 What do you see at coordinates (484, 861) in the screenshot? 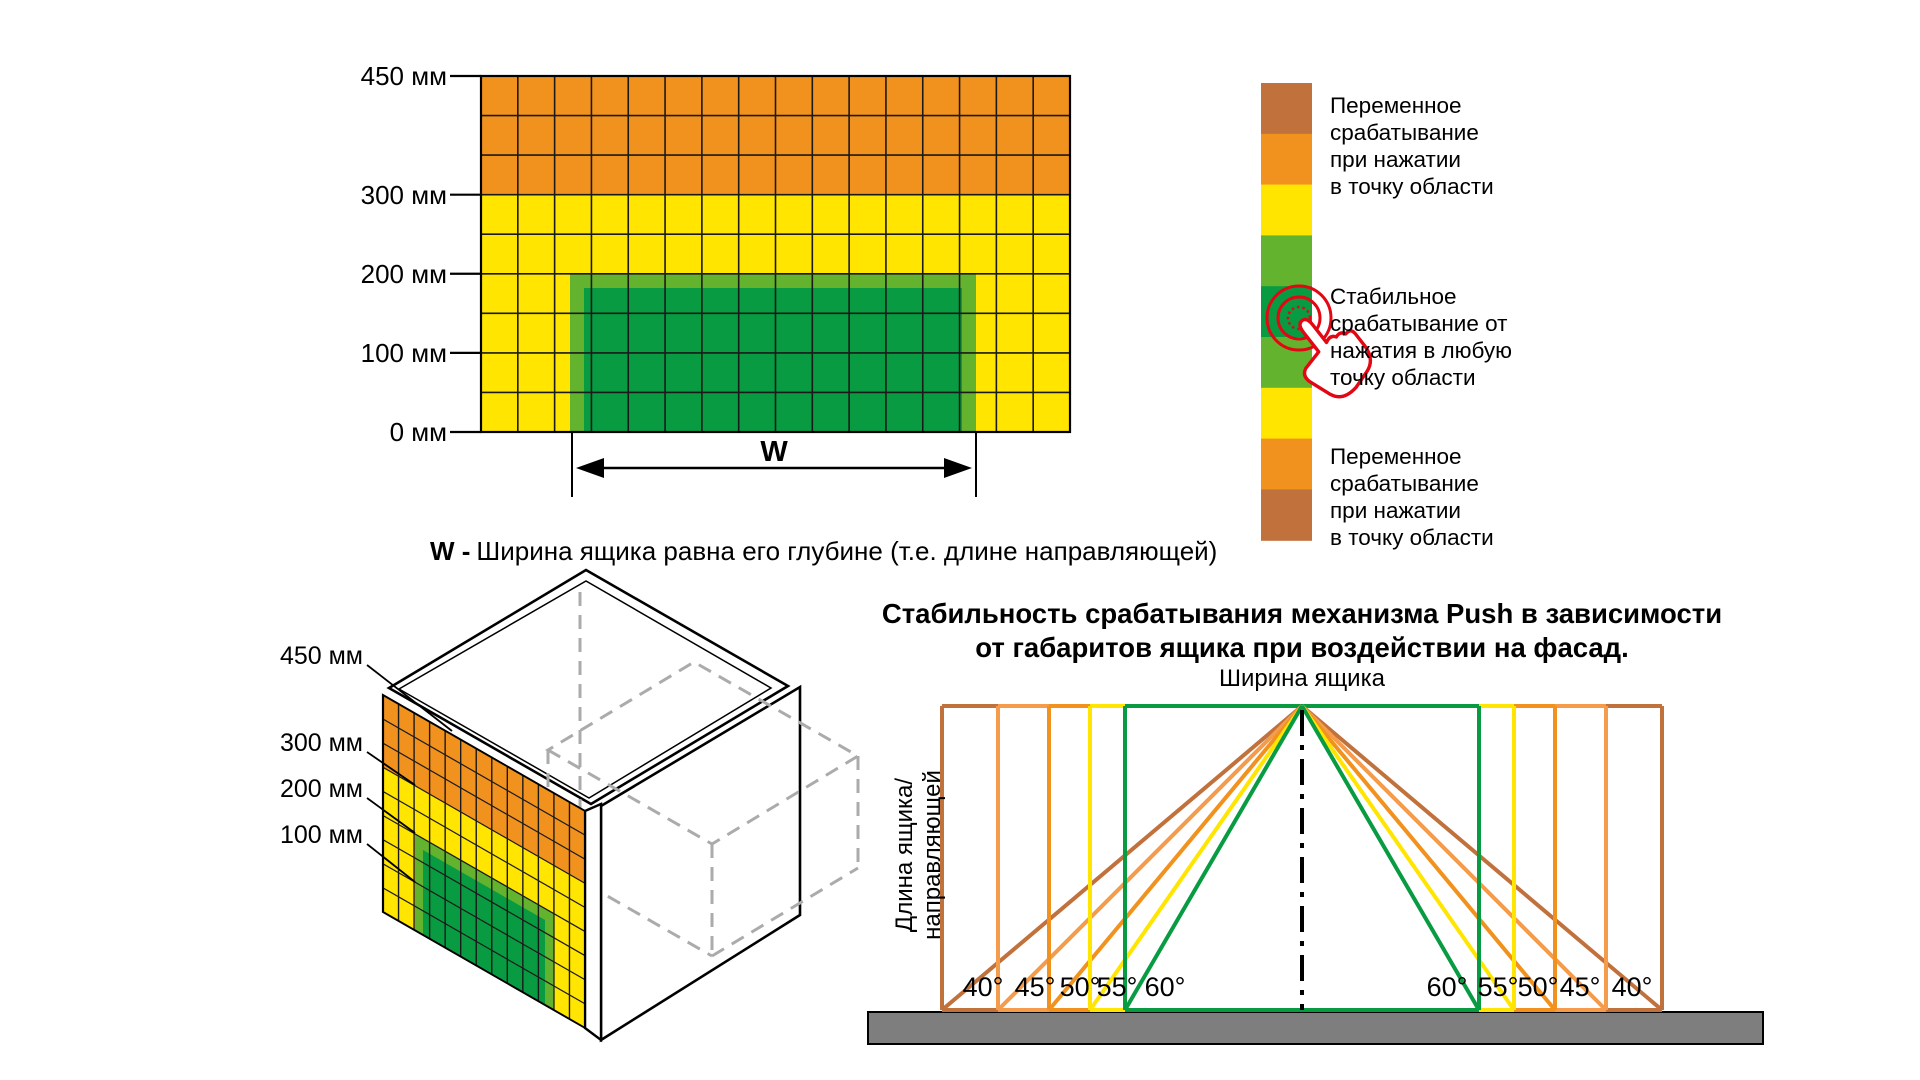
I see `drawer-front-grid` at bounding box center [484, 861].